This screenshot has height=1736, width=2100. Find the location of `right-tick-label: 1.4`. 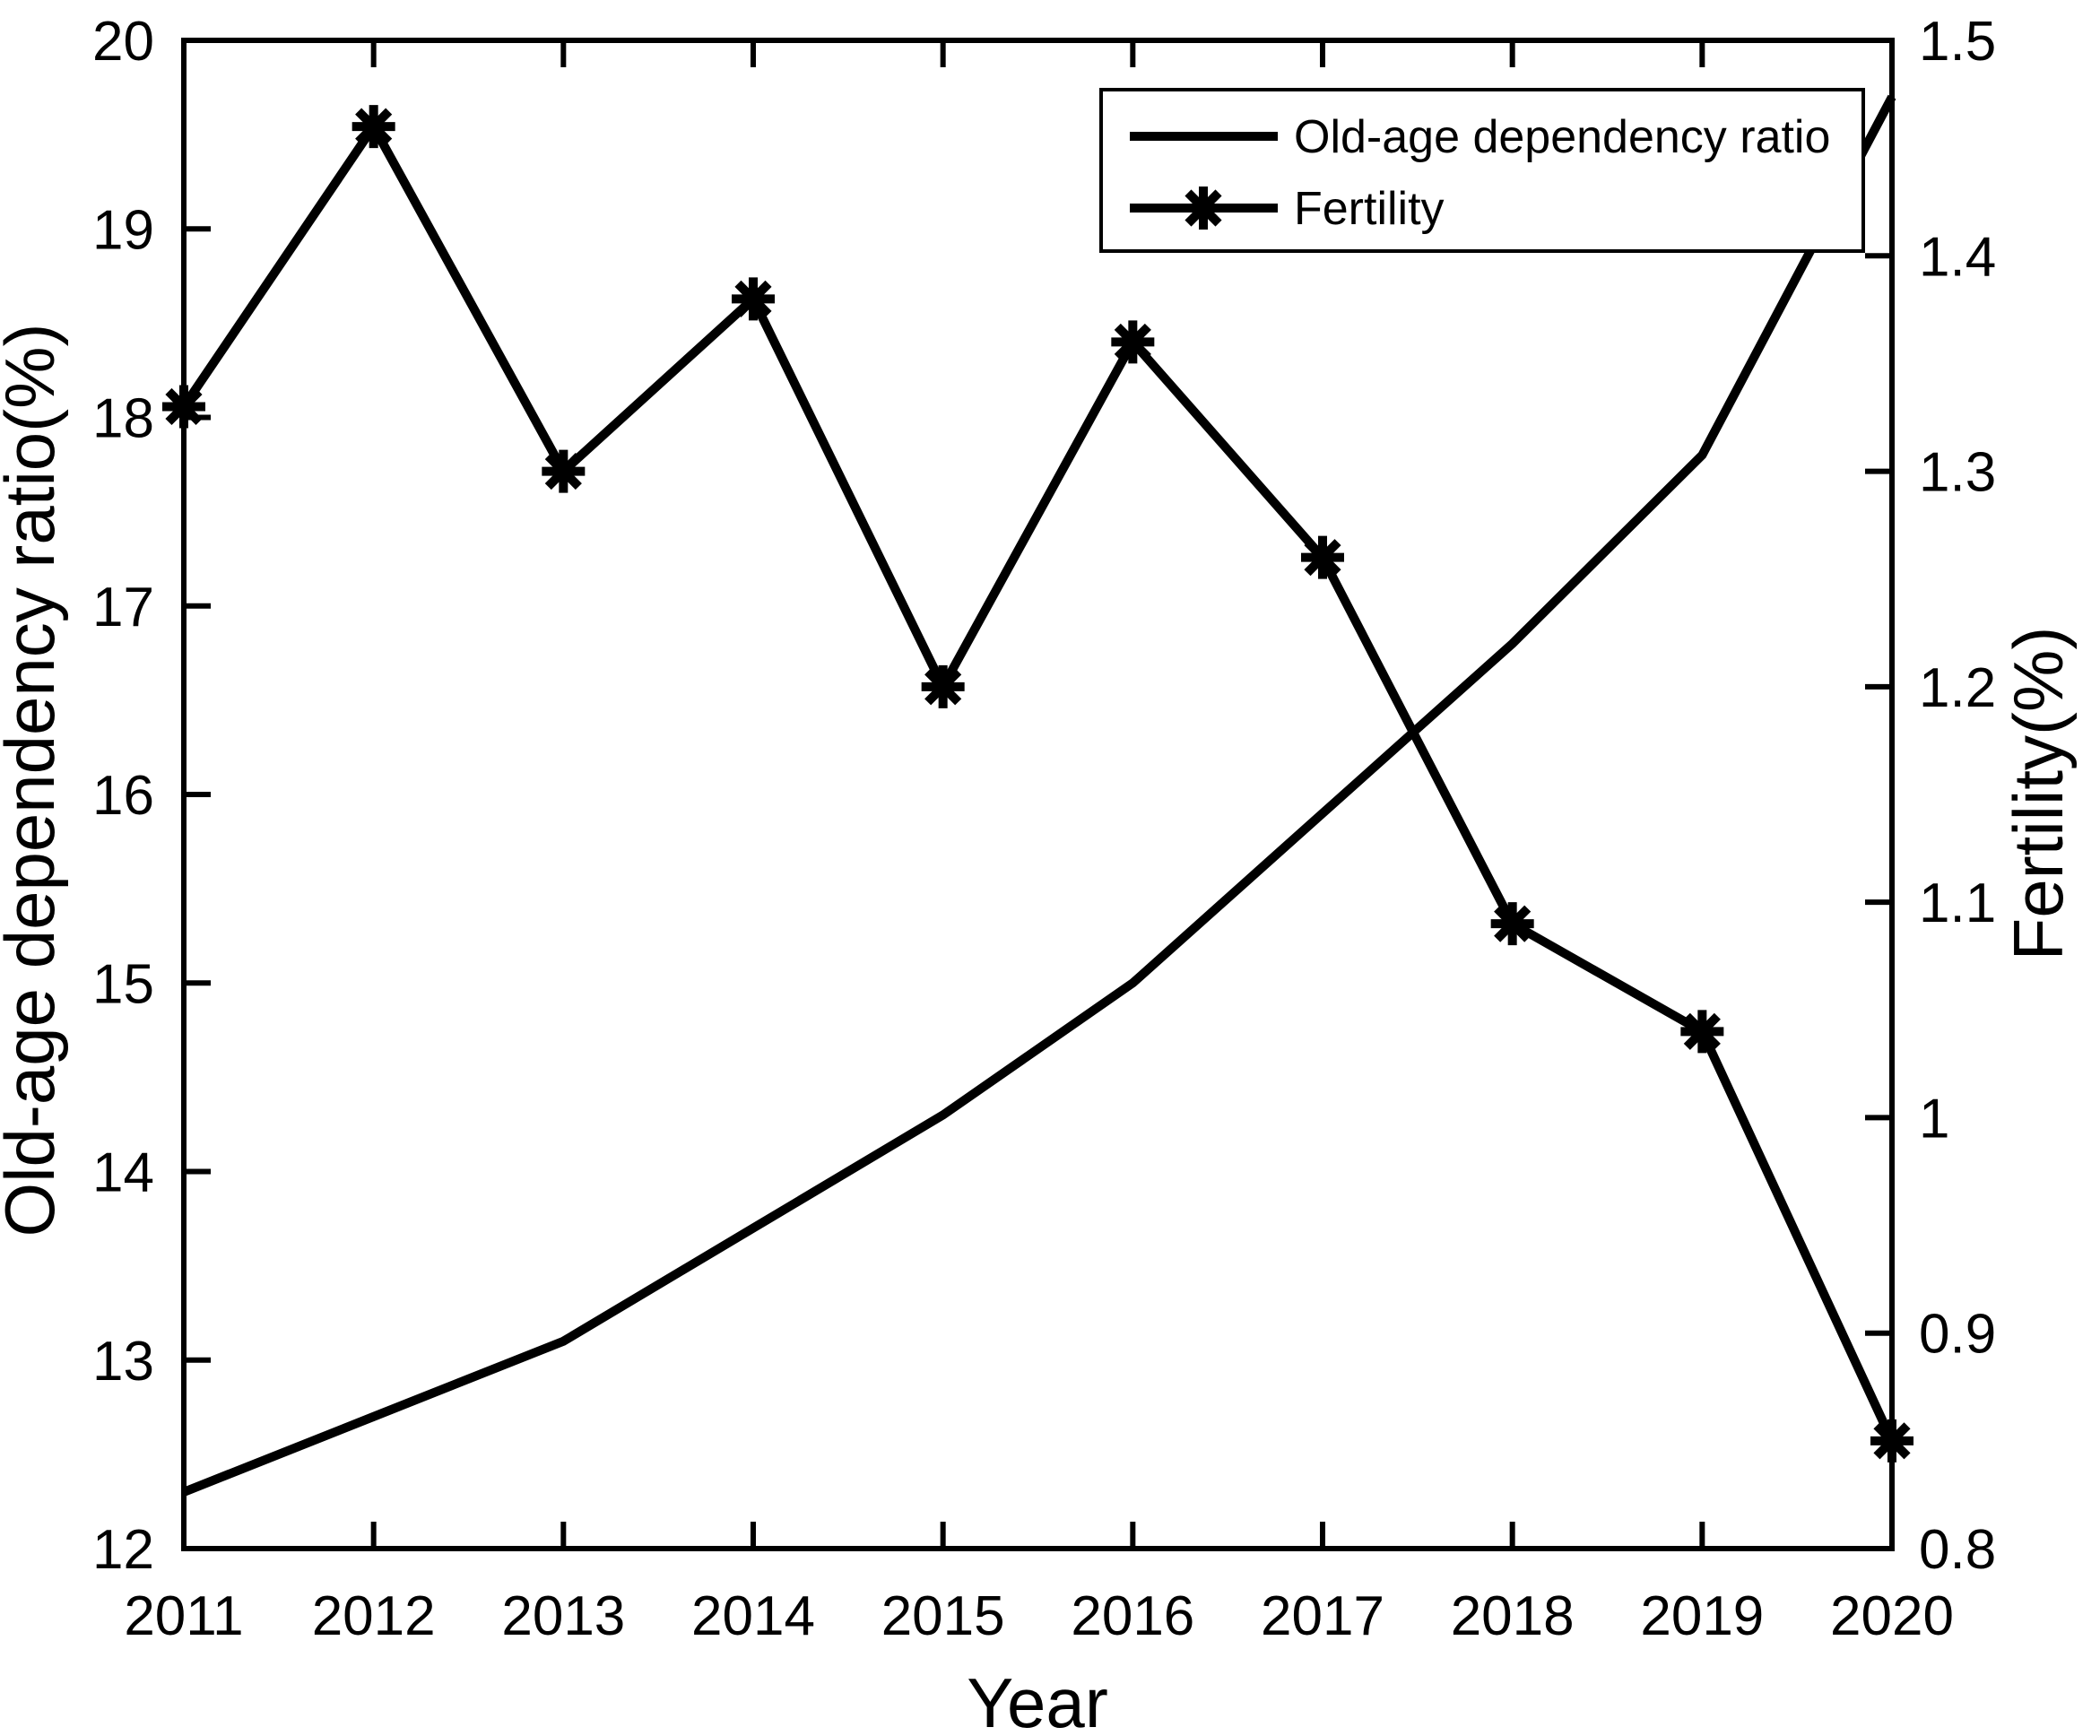

right-tick-label: 1.4 is located at coordinates (1957, 257).